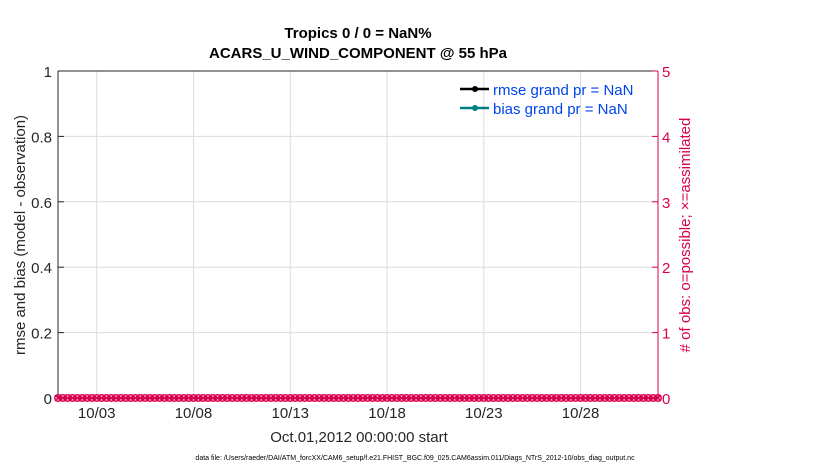  I want to click on y-ticks: 0 0.2 0.4 0.6 0.8 1, so click(47, 236).